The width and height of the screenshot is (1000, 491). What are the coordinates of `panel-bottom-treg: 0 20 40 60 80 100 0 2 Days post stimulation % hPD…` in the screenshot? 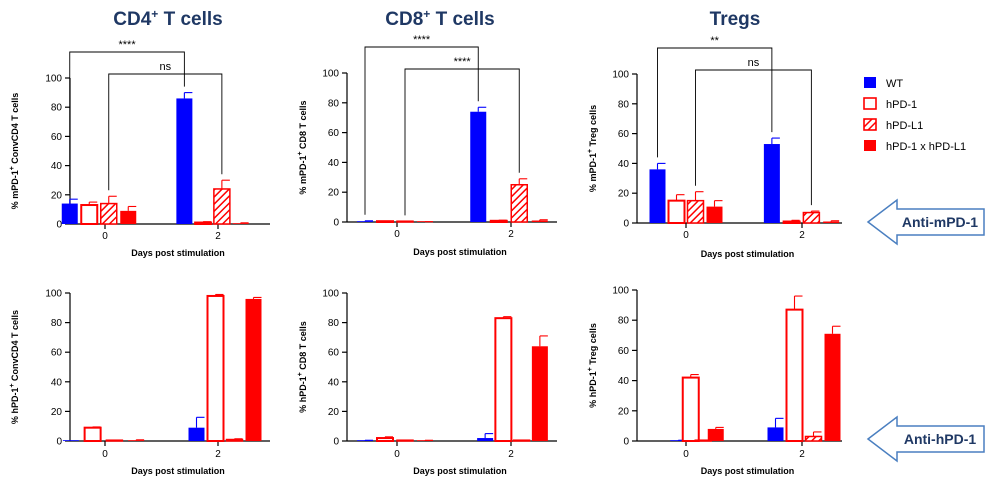 It's located at (714, 381).